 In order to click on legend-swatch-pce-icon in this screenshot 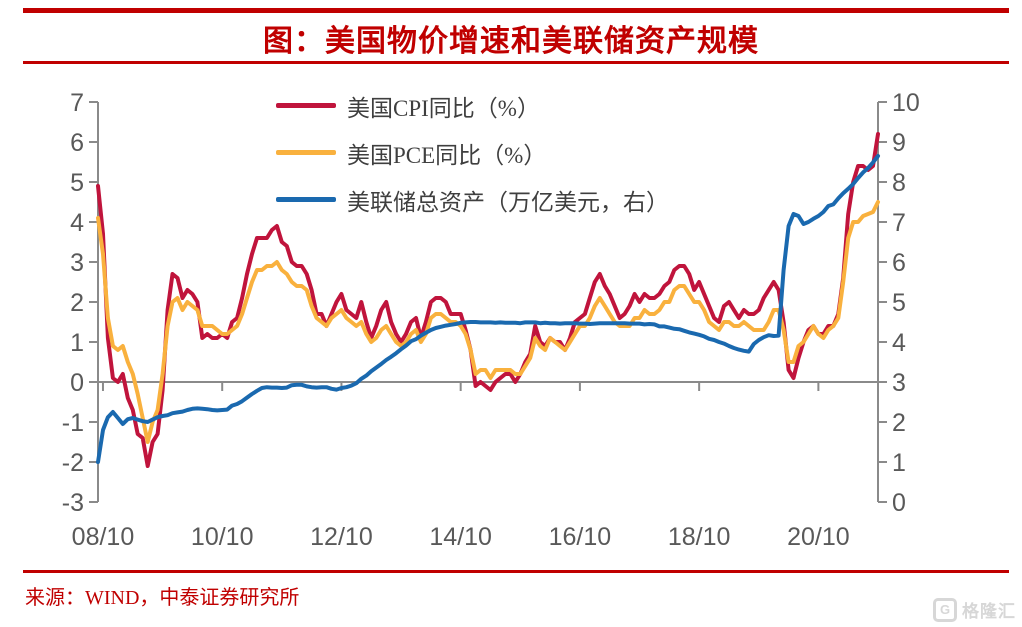, I will do `click(306, 152)`.